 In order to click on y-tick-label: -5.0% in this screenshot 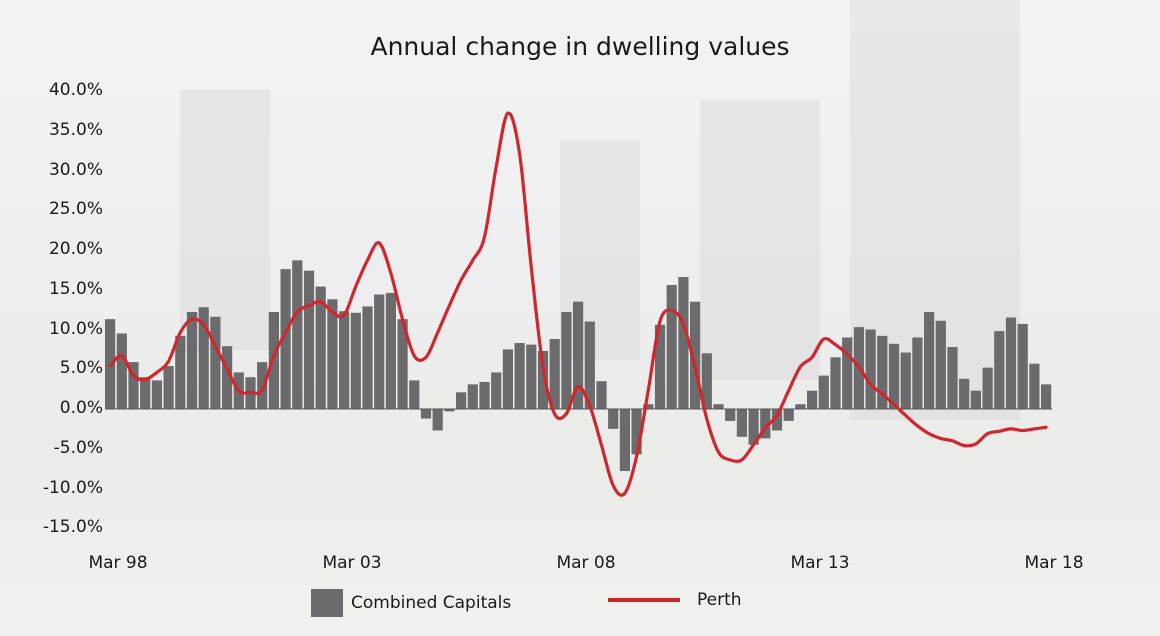, I will do `click(78, 447)`.